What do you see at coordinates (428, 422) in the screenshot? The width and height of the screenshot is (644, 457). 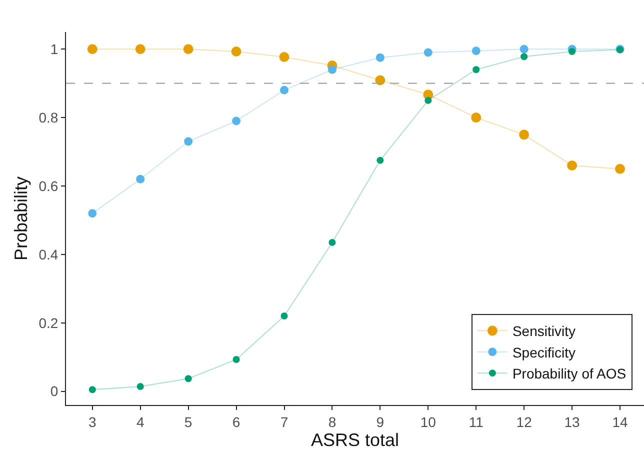 I see `x-tick-label: 10` at bounding box center [428, 422].